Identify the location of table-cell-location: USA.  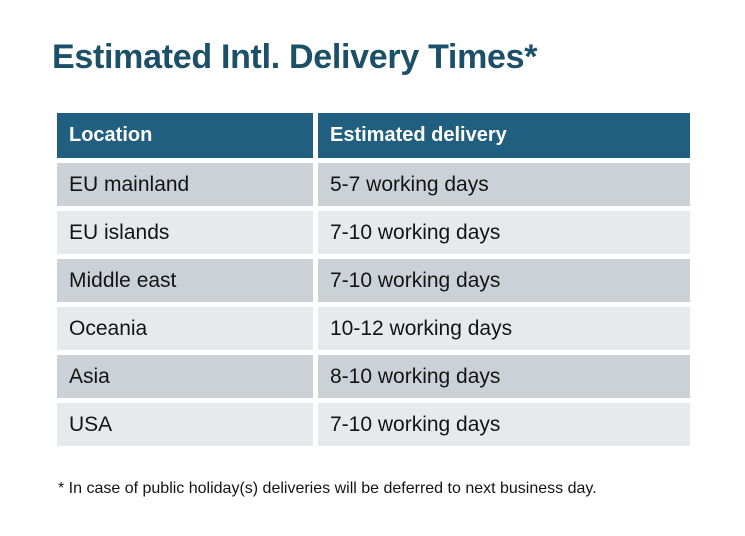
(185, 424).